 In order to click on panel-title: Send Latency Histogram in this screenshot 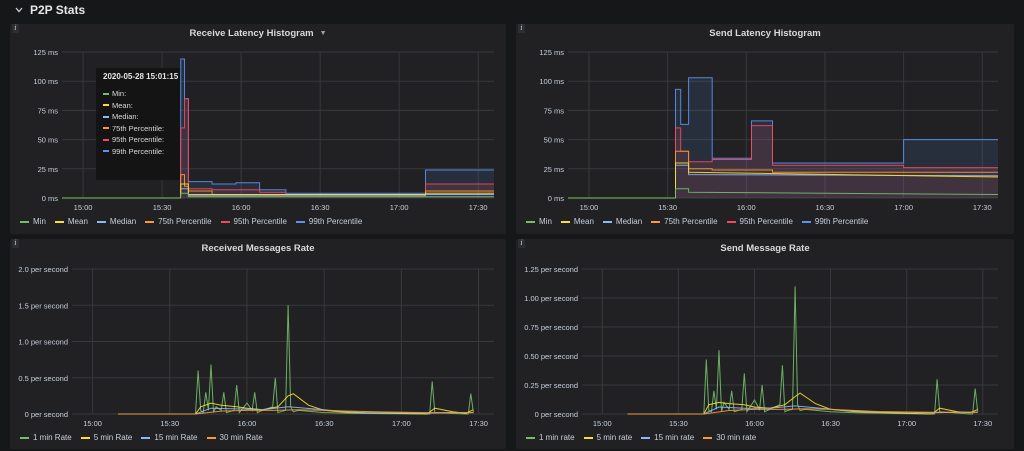, I will do `click(765, 33)`.